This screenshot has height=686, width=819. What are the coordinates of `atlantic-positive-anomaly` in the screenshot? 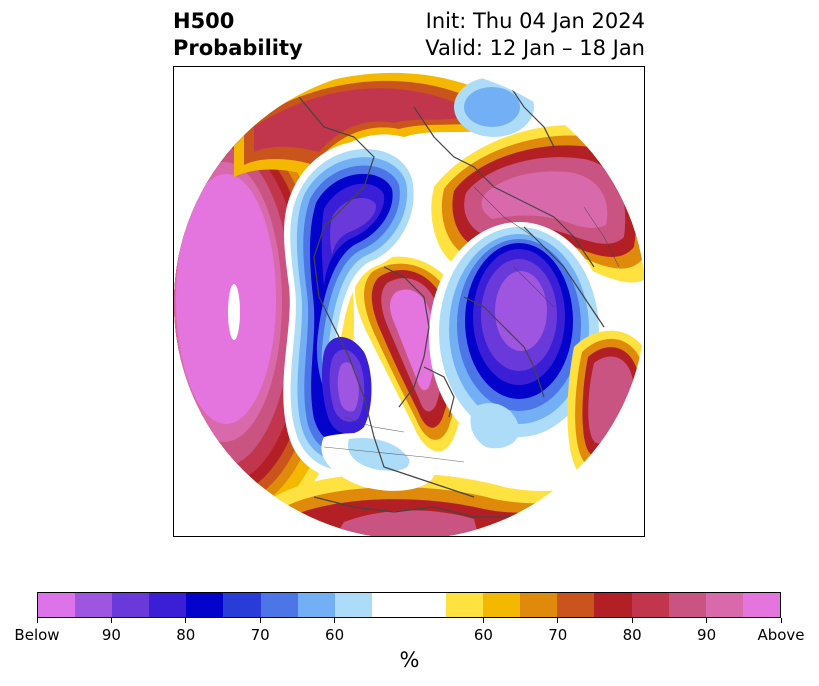 It's located at (605, 404).